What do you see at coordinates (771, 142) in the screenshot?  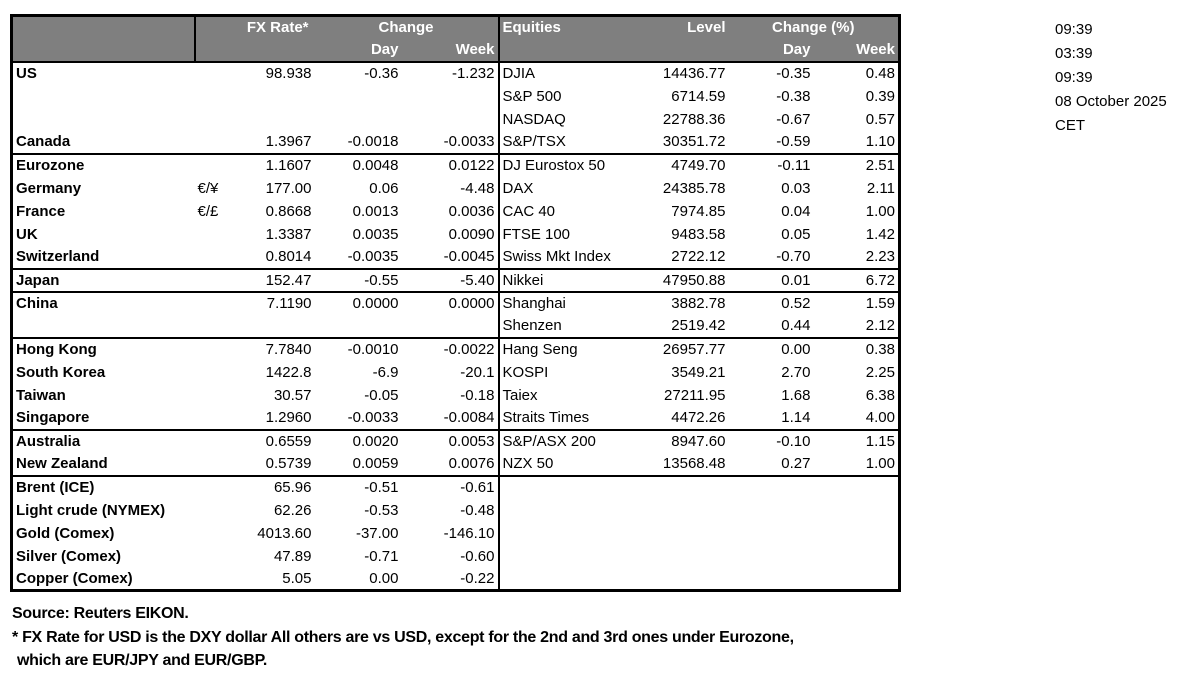 I see `equity-day-change-cell: -0.59` at bounding box center [771, 142].